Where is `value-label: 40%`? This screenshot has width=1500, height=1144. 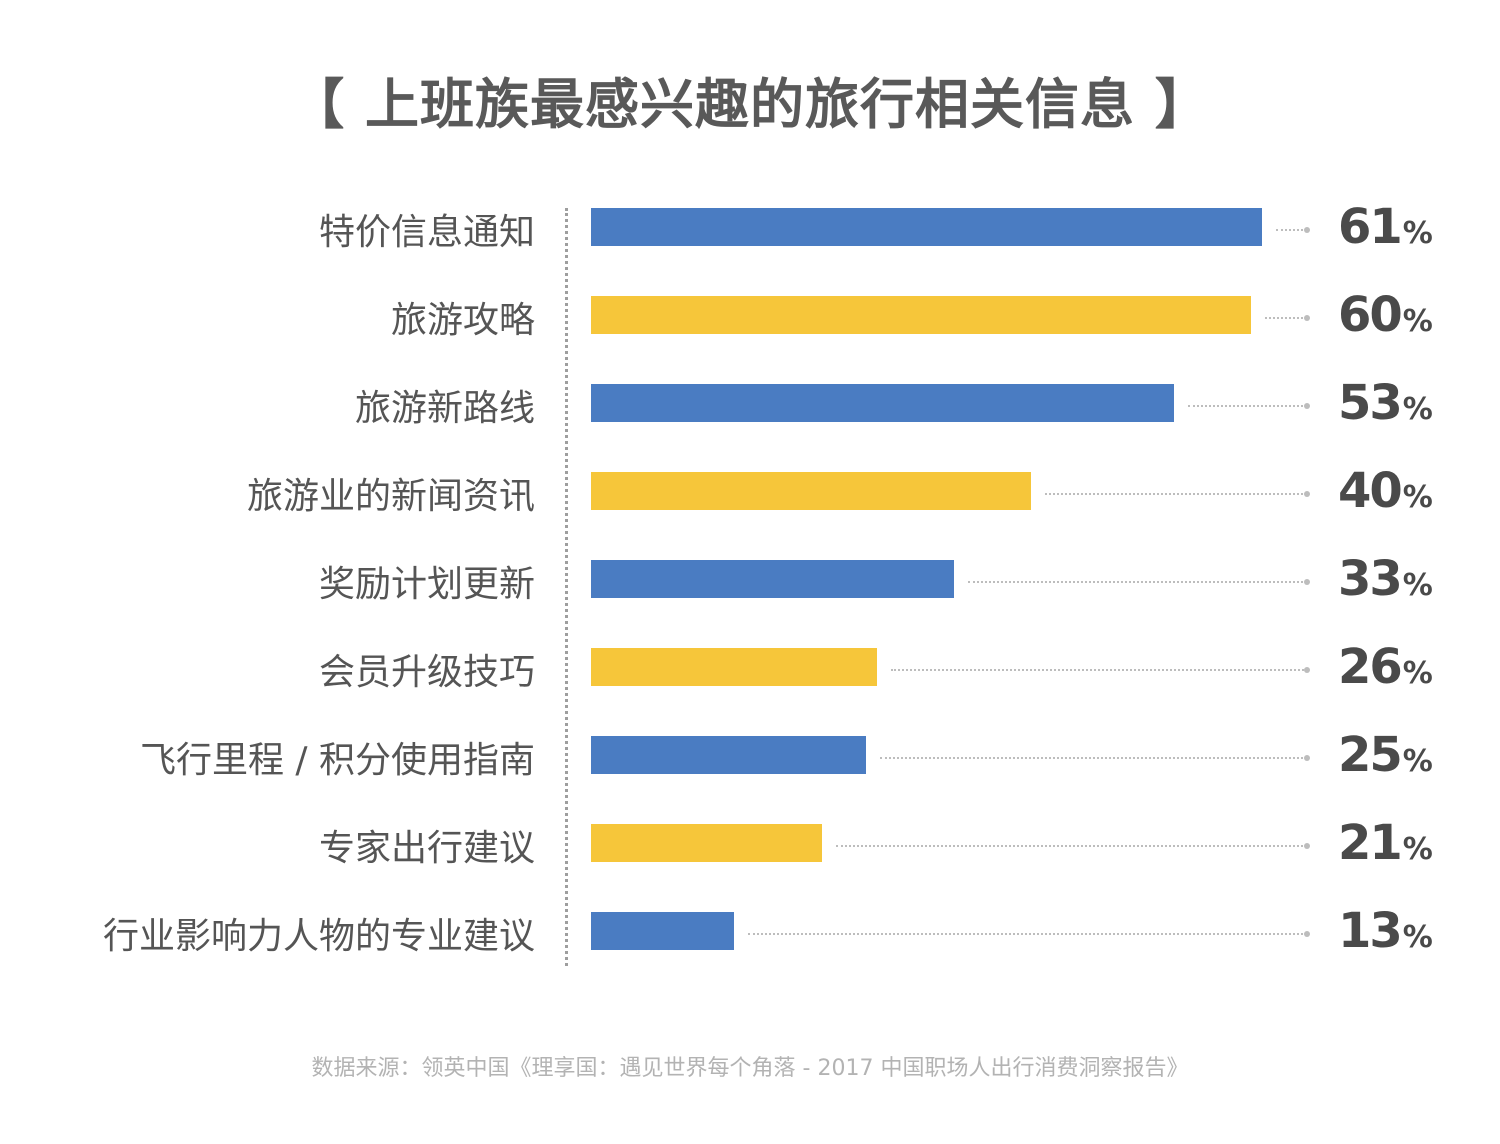 value-label: 40% is located at coordinates (1385, 491).